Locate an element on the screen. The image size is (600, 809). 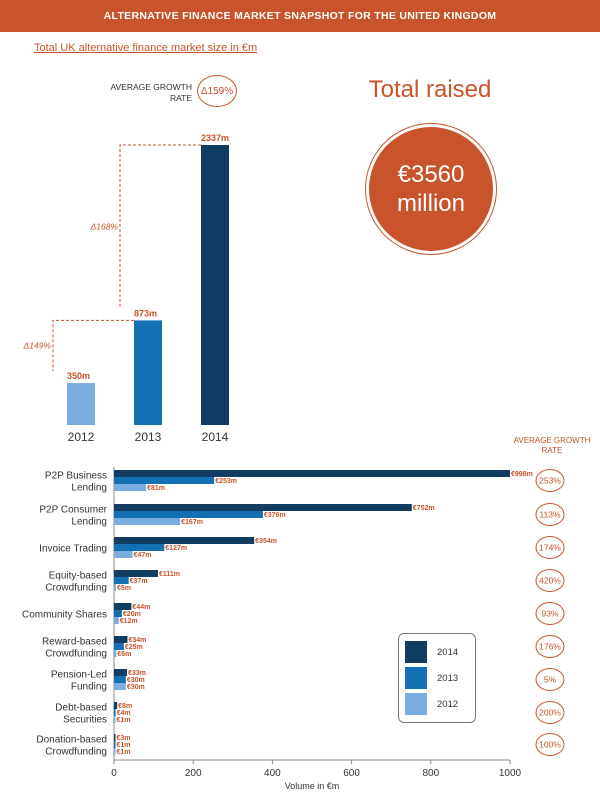
segment-bar-value-2013: €127m is located at coordinates (176, 548).